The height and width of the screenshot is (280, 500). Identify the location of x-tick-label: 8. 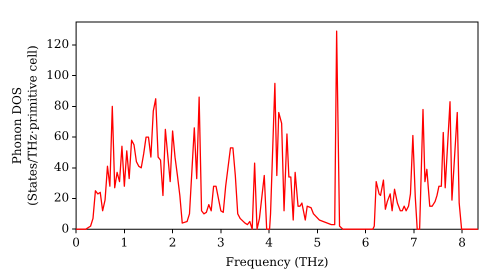
(462, 243).